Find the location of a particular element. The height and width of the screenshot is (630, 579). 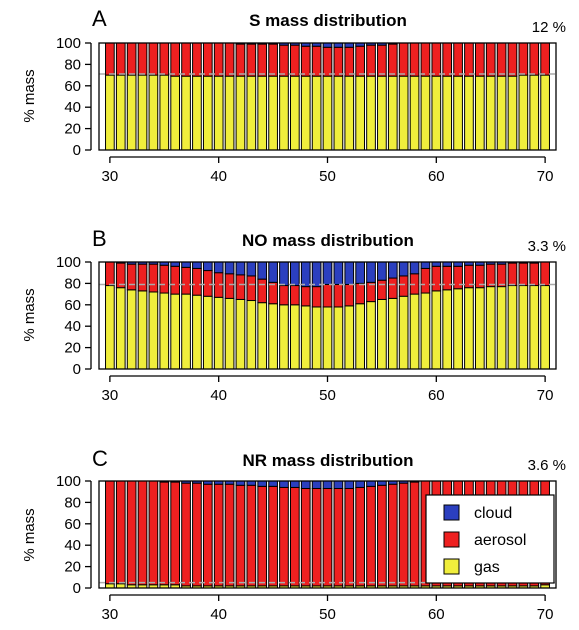

panel-b-x-axis: 30 40 50 60 70 is located at coordinates (327, 389).